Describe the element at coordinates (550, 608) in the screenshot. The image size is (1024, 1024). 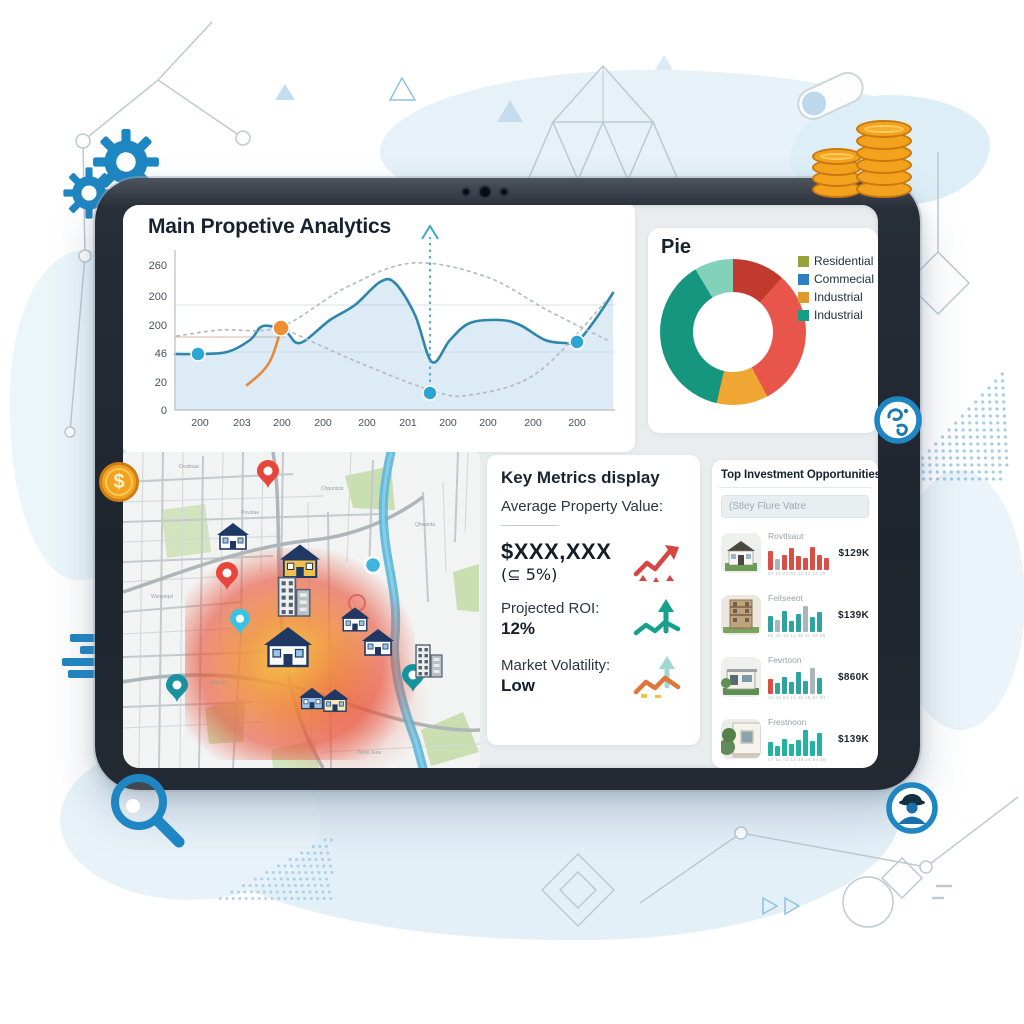
I see `metric-label: Projected ROI:` at that location.